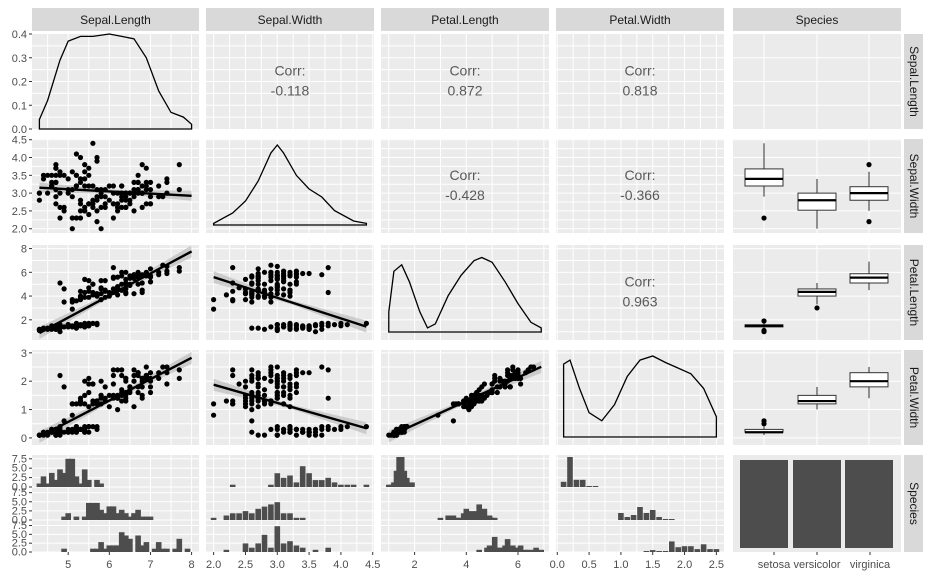 This screenshot has height=576, width=931. What do you see at coordinates (115, 397) in the screenshot?
I see `regression-line` at bounding box center [115, 397].